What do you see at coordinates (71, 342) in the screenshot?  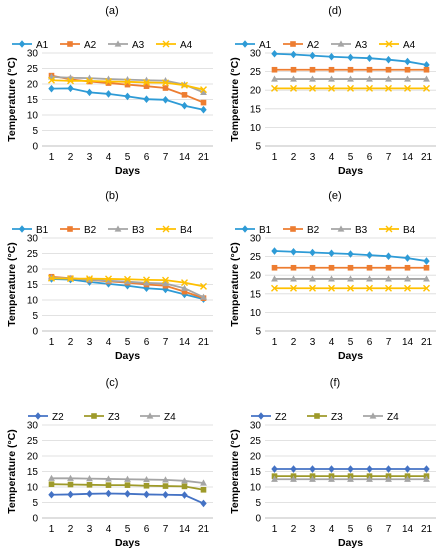 I see `x-tick-label: 2` at bounding box center [71, 342].